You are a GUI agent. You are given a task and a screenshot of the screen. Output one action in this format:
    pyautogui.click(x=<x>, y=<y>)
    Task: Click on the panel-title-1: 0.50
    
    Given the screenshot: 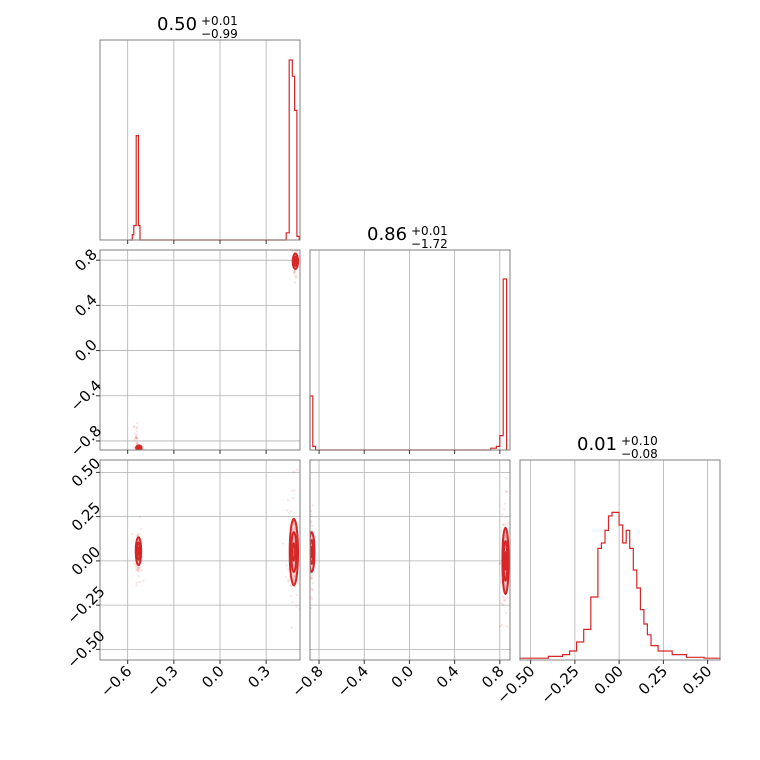 What is the action you would take?
    pyautogui.click(x=177, y=24)
    